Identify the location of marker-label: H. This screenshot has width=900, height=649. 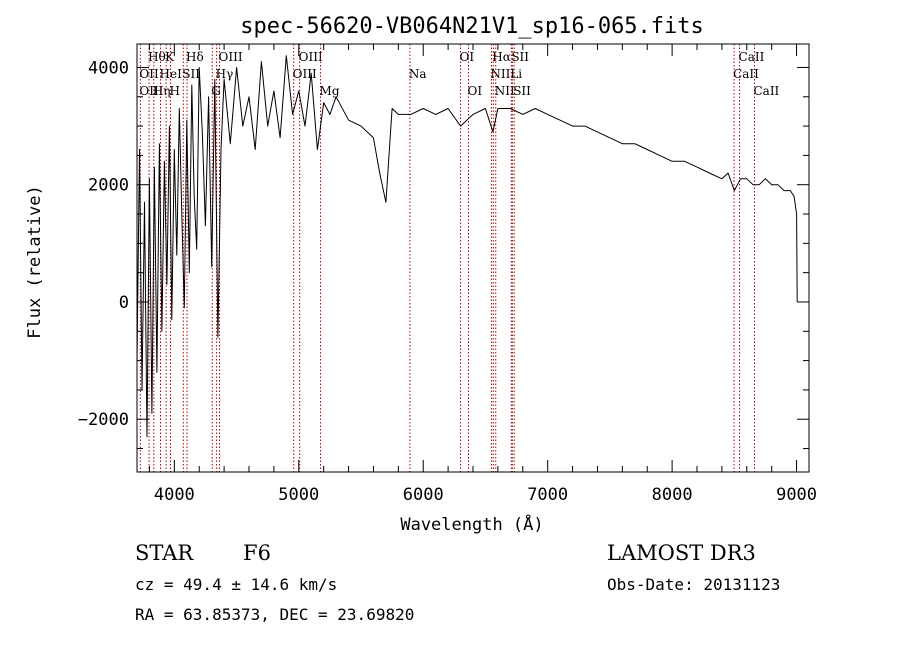
(174, 91).